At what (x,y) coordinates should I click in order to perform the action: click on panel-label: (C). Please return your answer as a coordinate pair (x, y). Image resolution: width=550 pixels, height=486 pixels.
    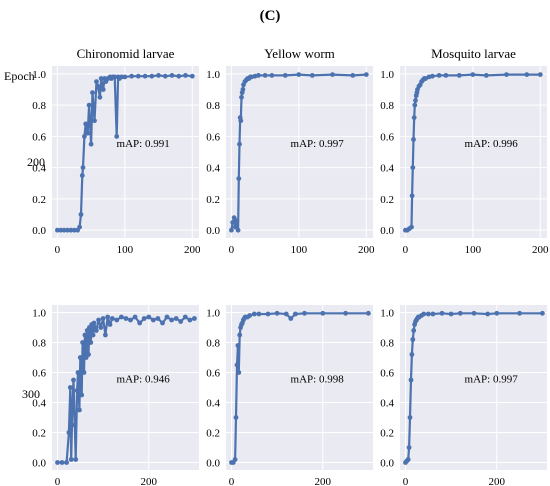
    Looking at the image, I should click on (270, 16).